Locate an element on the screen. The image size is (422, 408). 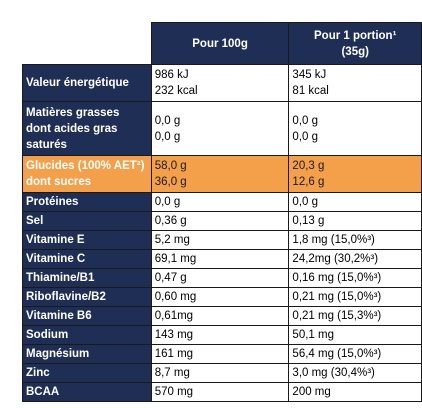
value-per-100g: 5,2 mg is located at coordinates (220, 240).